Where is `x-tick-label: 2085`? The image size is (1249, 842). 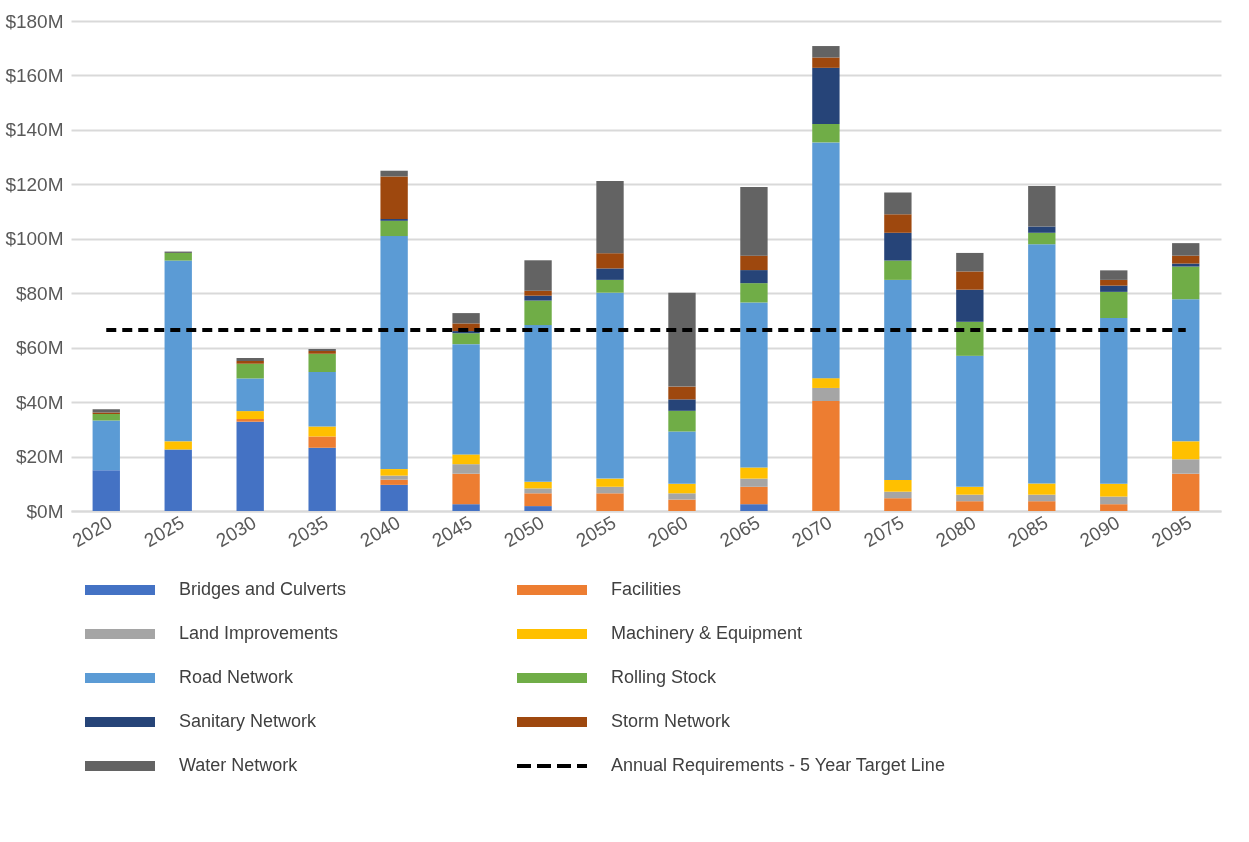
x-tick-label: 2085 is located at coordinates (1028, 531).